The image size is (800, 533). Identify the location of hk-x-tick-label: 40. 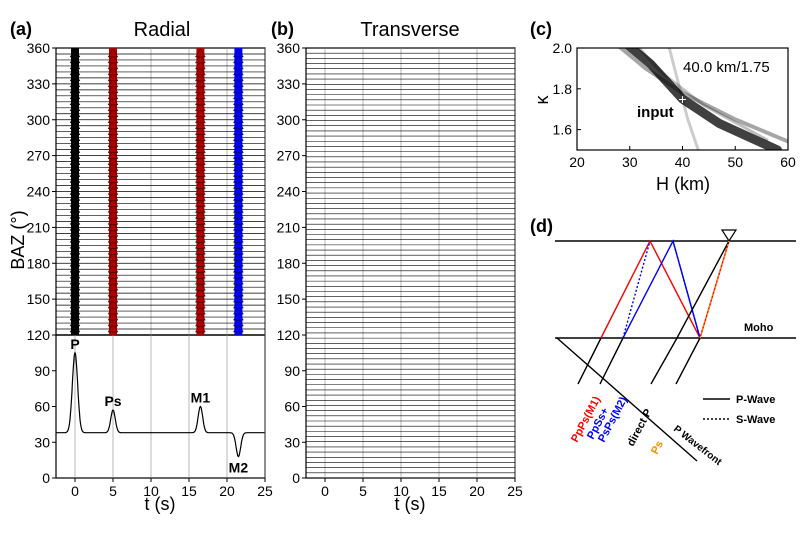
(683, 162).